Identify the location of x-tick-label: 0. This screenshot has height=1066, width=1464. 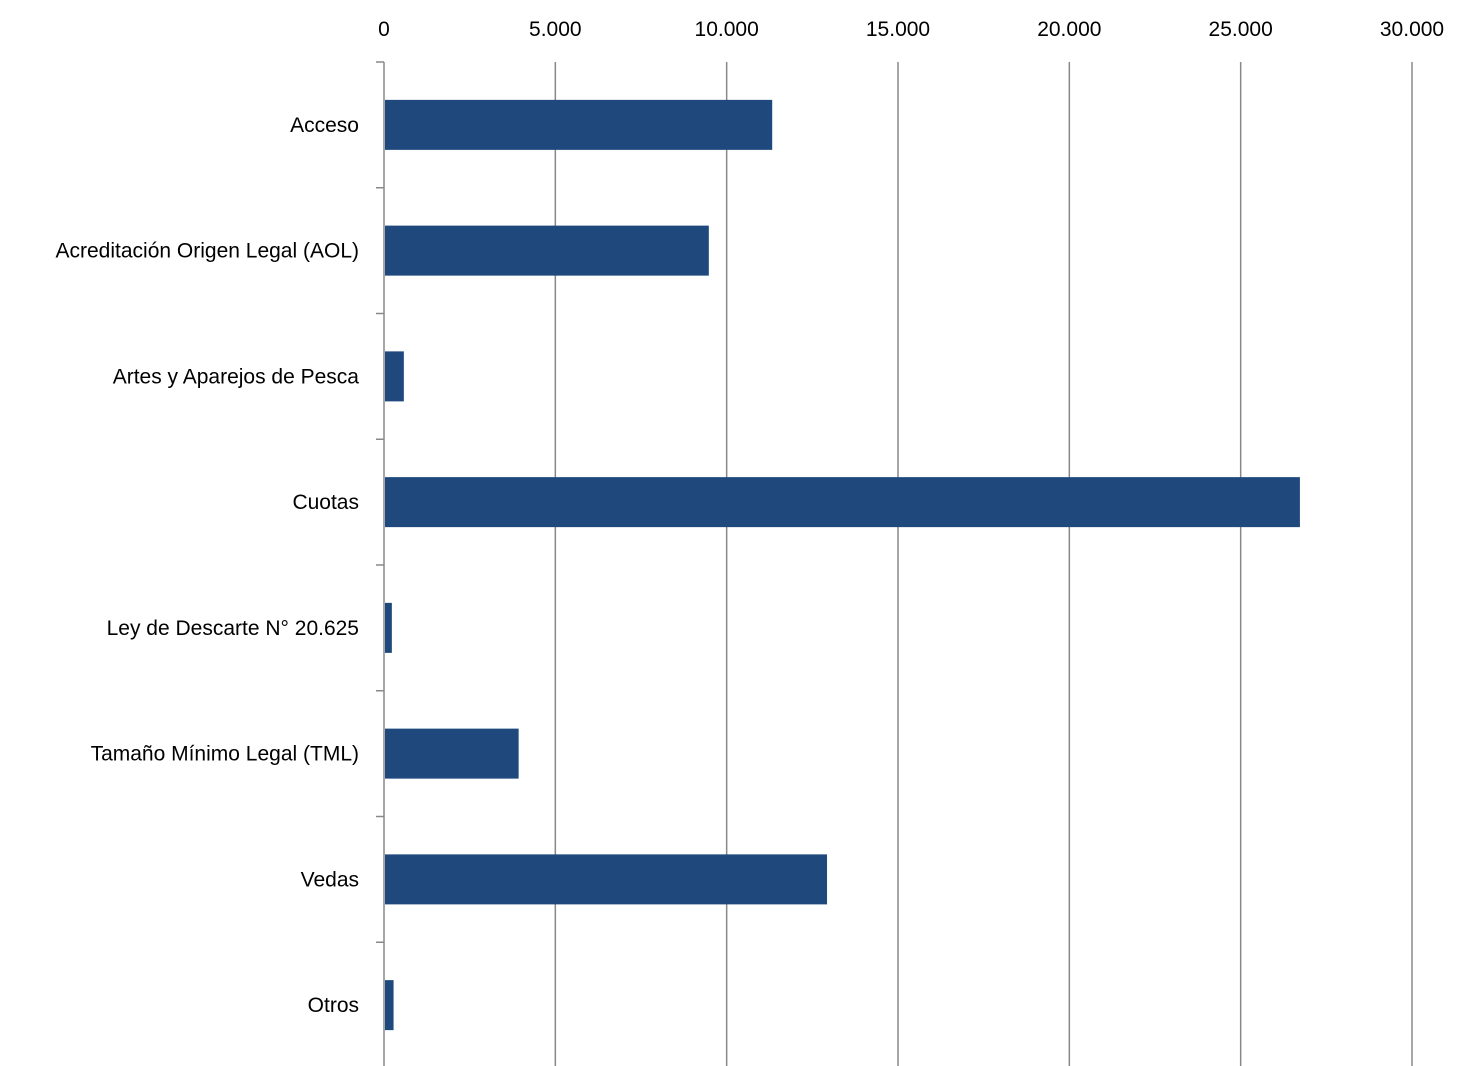
(384, 29).